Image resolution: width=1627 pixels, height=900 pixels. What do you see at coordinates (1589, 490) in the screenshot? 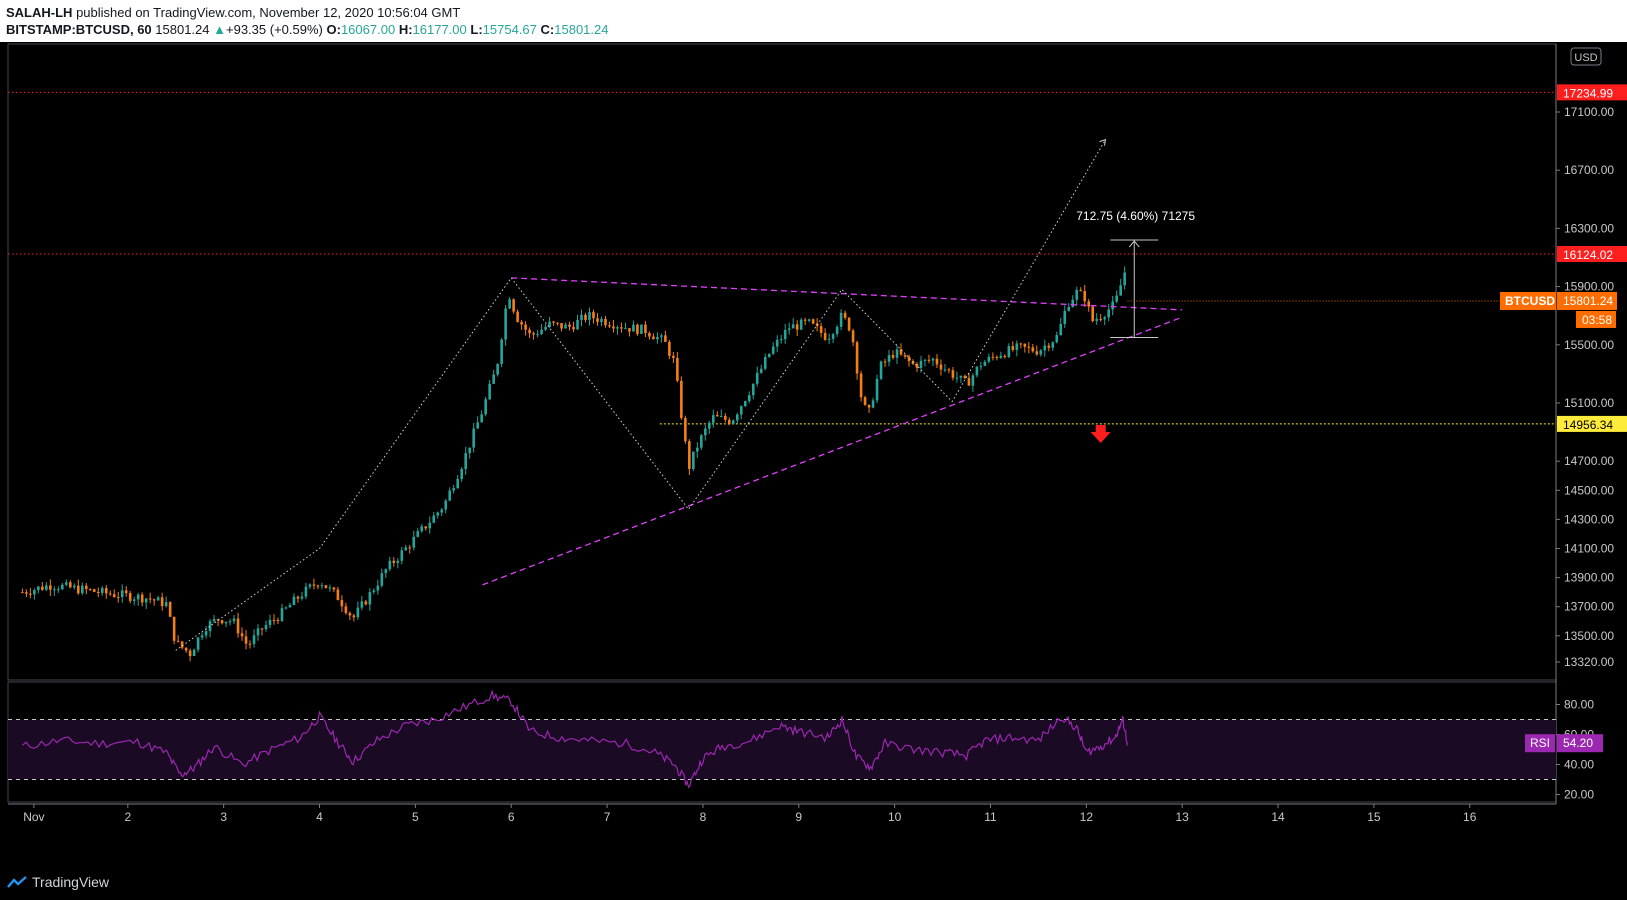
I see `price-tick-label: 14500.00` at bounding box center [1589, 490].